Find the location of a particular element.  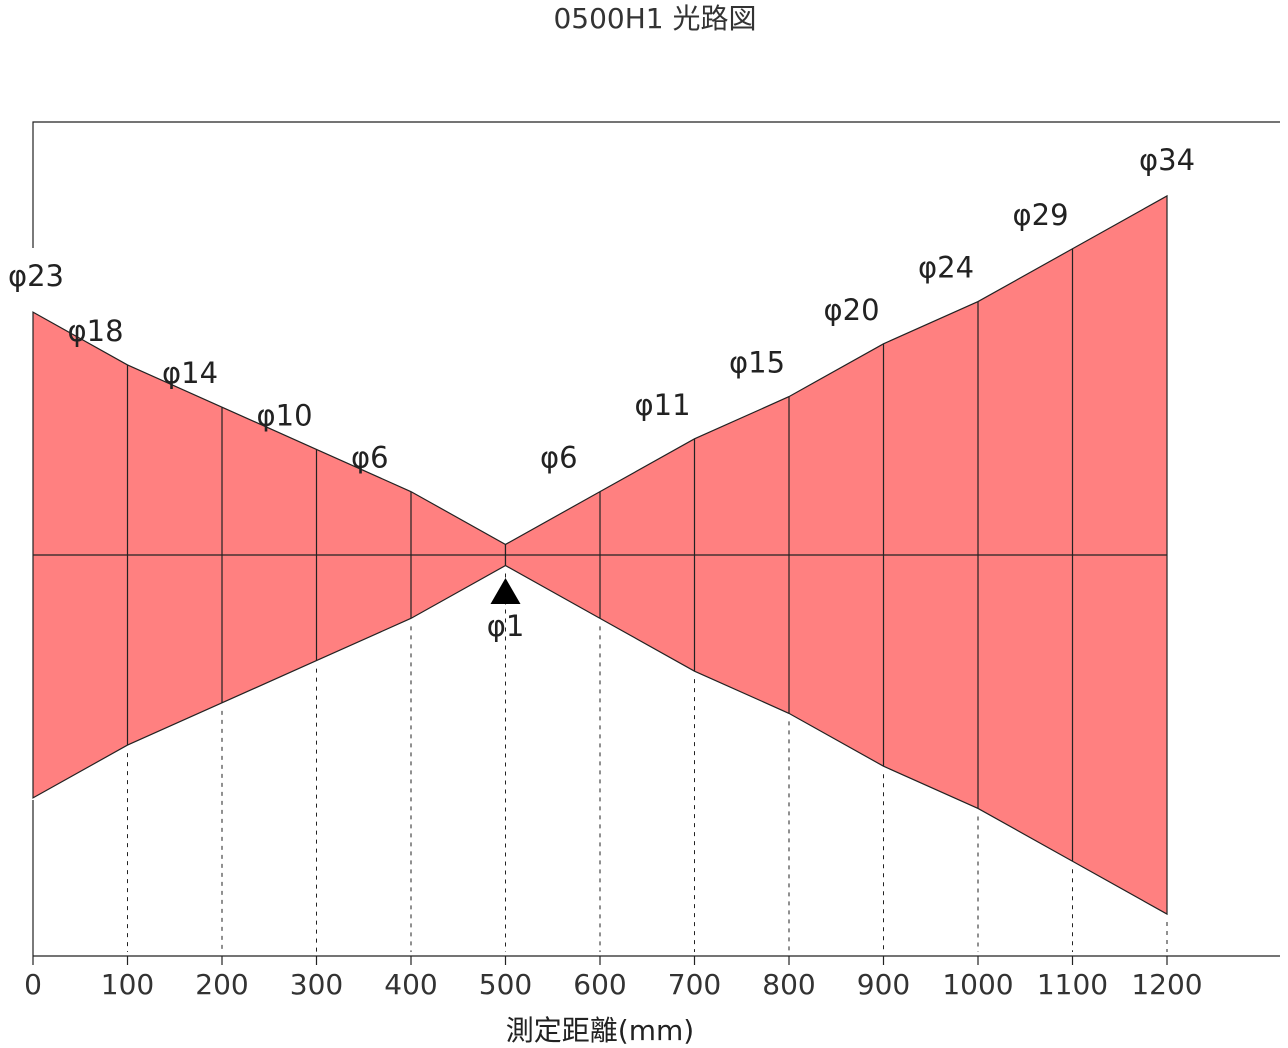

diameter-label-1200: φ34 is located at coordinates (1167, 160).